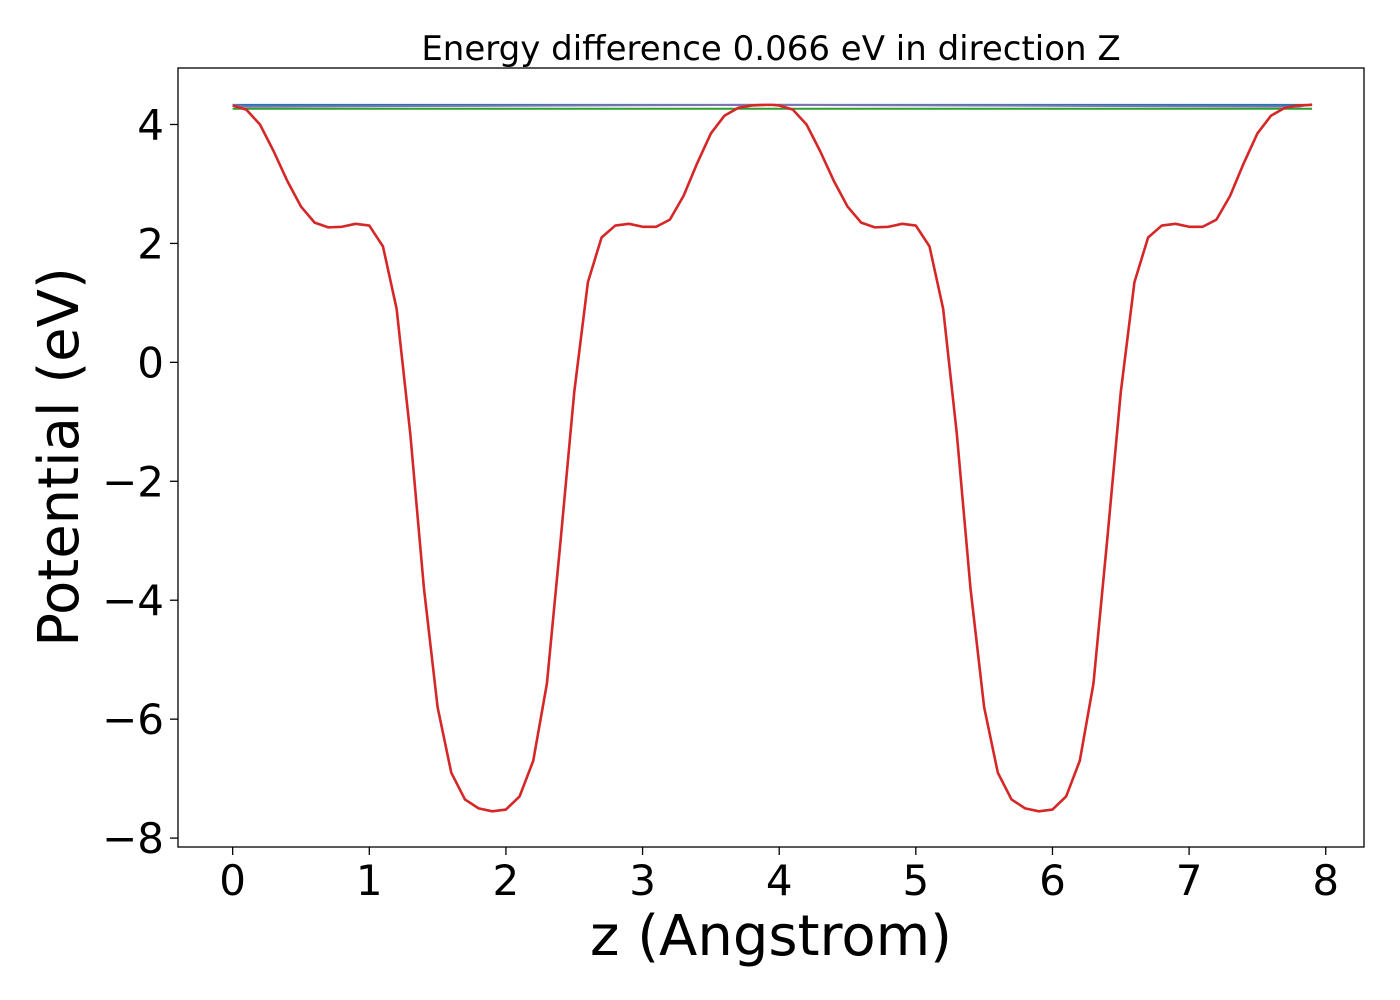  Describe the element at coordinates (369, 880) in the screenshot. I see `x-tick-label: 1` at that location.